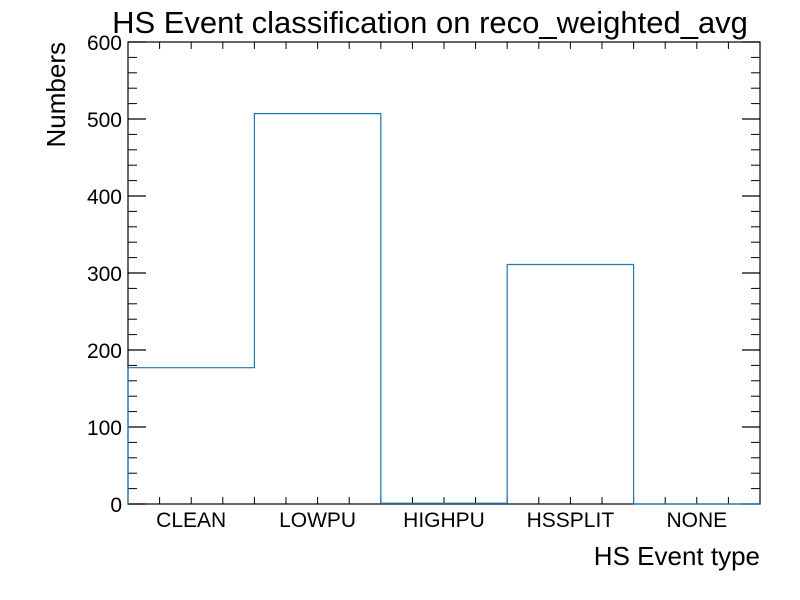 The image size is (800, 600). I want to click on x-tick-label: LOWPU, so click(317, 520).